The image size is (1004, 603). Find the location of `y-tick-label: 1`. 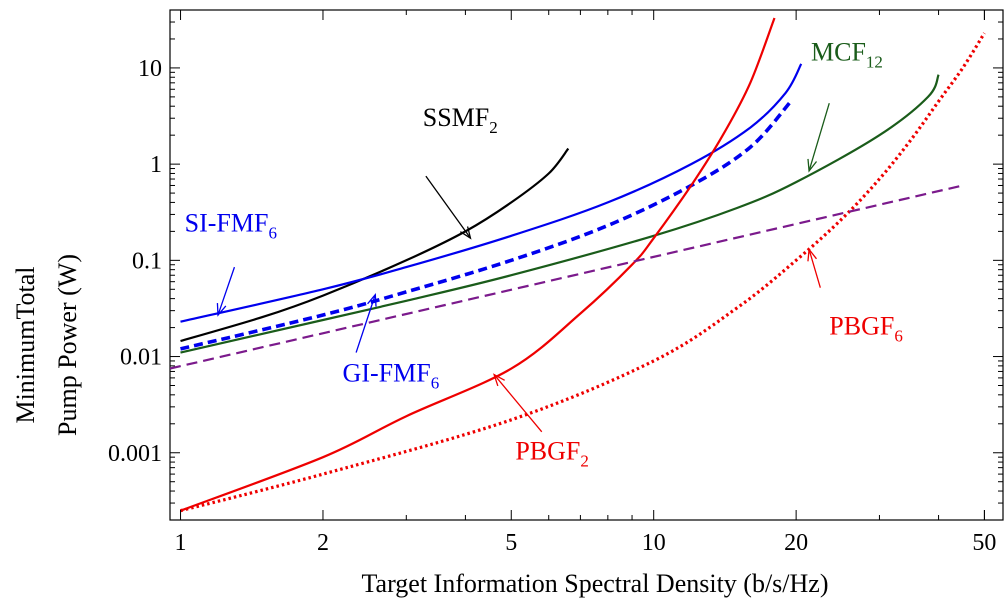

y-tick-label: 1 is located at coordinates (156, 165).